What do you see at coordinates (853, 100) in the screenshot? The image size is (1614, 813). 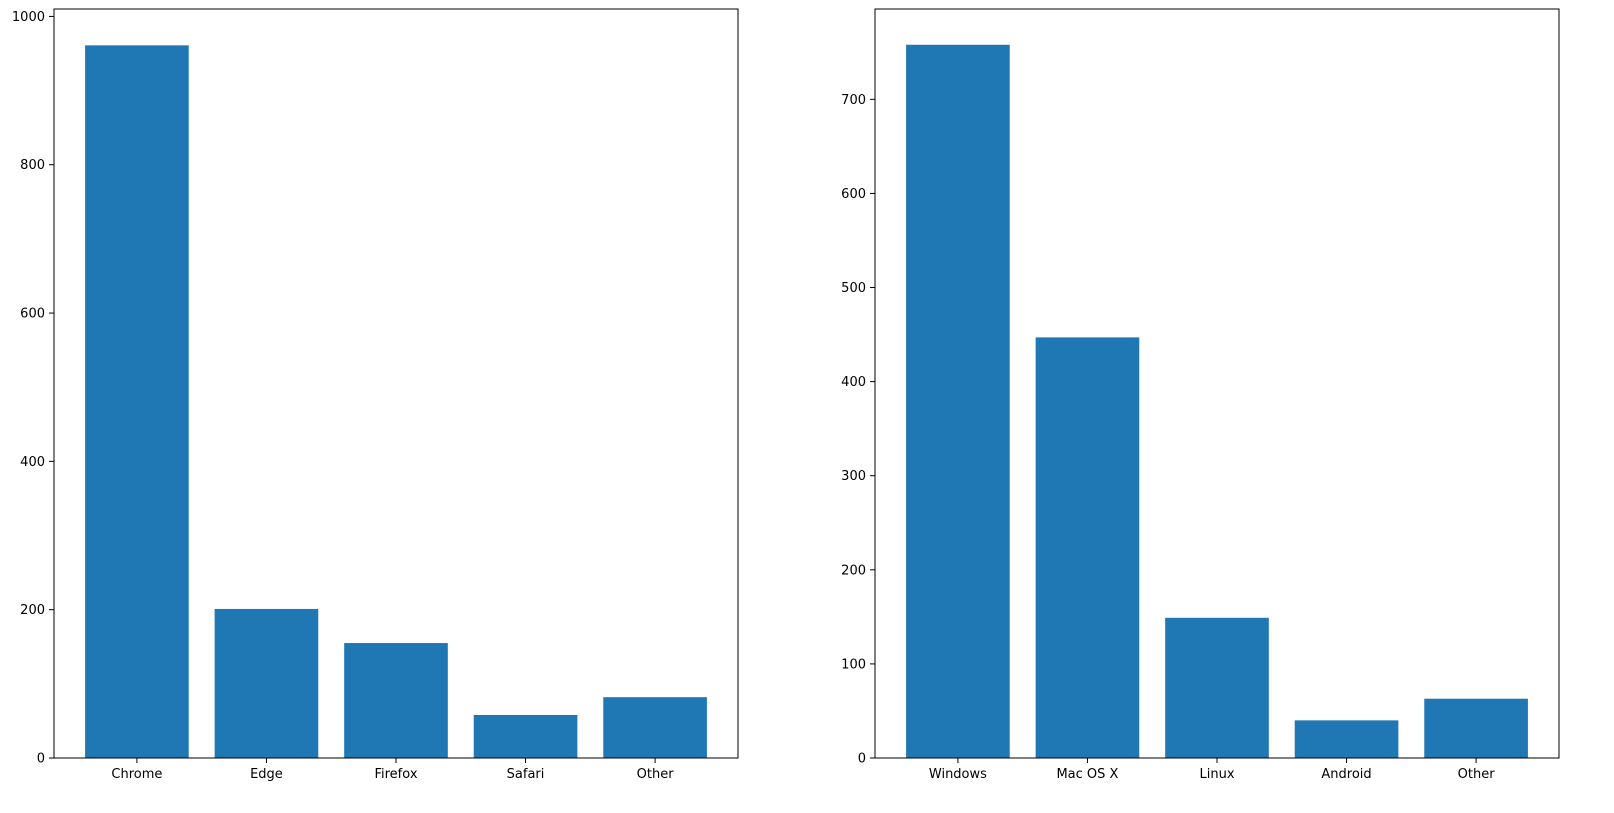 I see `y-tick-label: 700` at bounding box center [853, 100].